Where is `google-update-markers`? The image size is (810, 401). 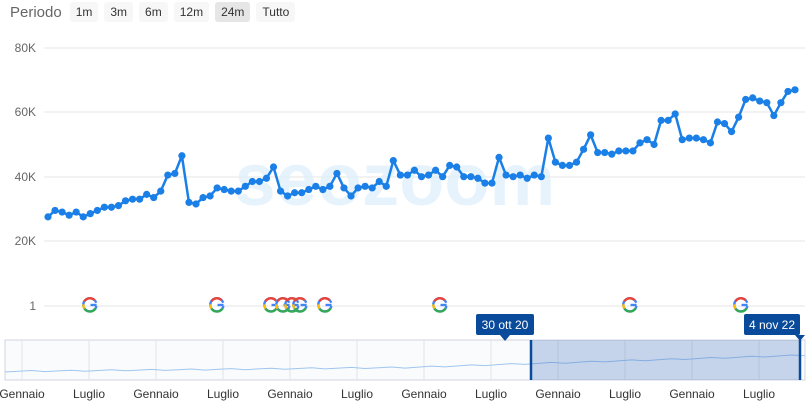 google-update-markers is located at coordinates (415, 305).